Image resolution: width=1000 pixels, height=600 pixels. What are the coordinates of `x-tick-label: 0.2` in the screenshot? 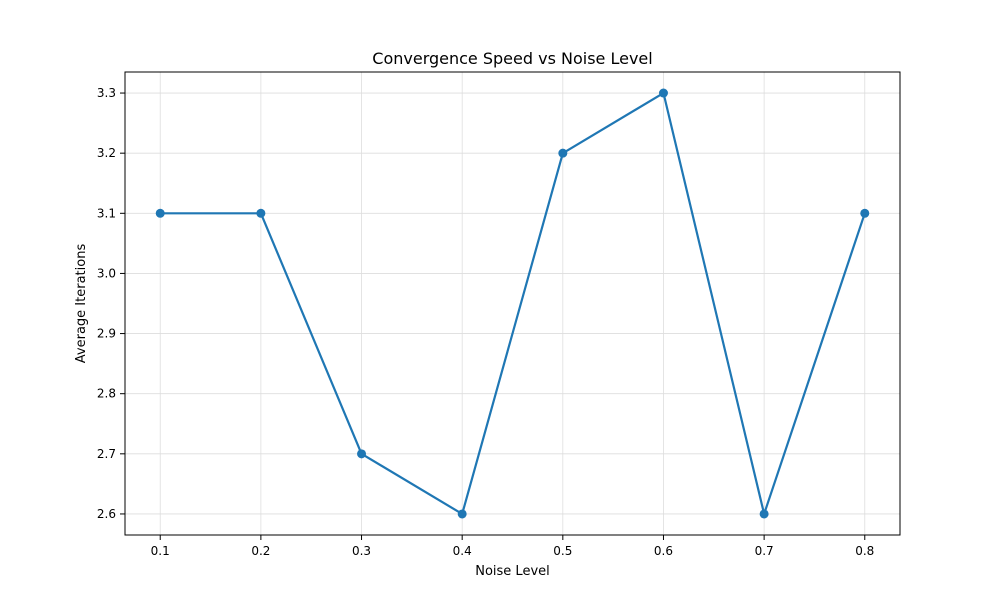 It's located at (260, 551).